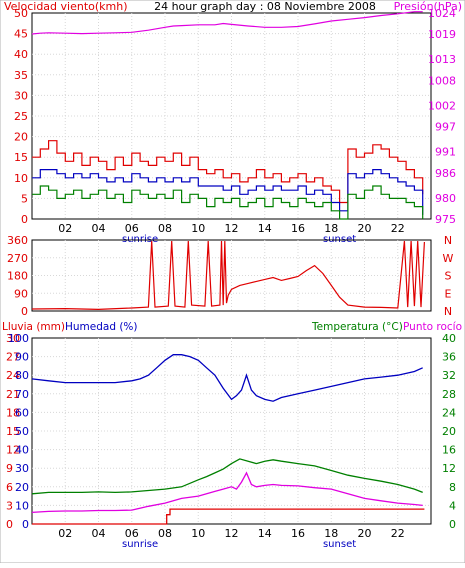  I want to click on y-tick-label: E, so click(448, 293).